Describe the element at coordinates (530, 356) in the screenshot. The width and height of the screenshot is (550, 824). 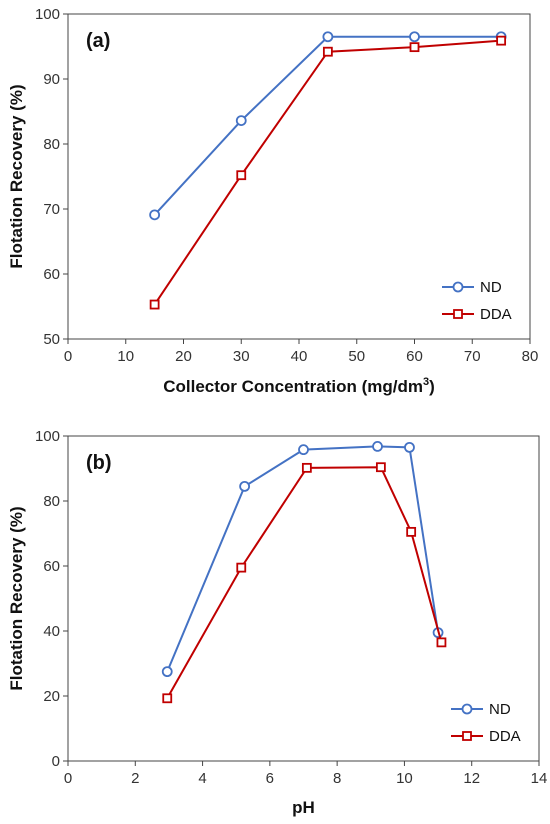
I see `x-tick-label: 80` at that location.